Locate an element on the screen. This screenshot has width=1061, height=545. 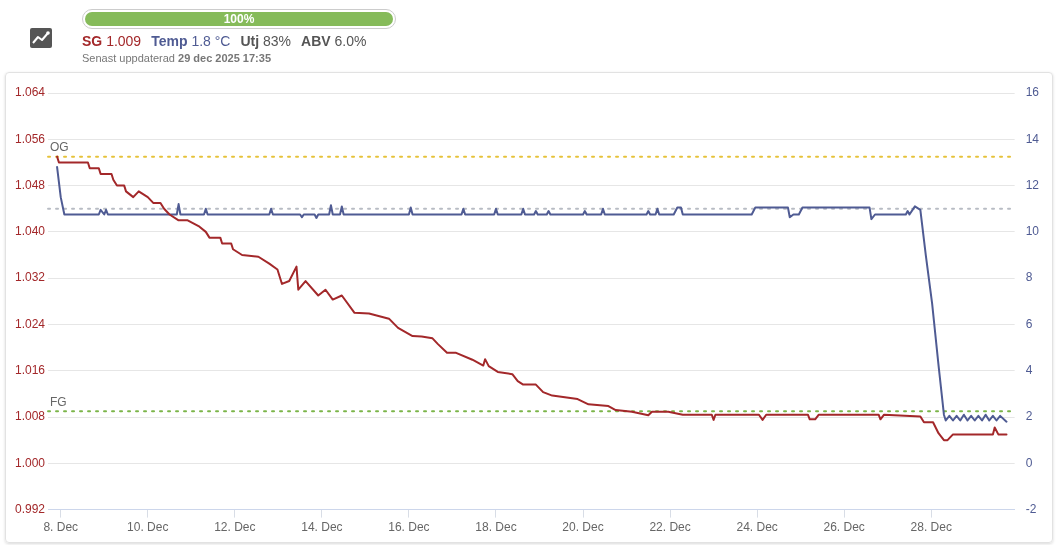
text: SG is located at coordinates (92, 41).